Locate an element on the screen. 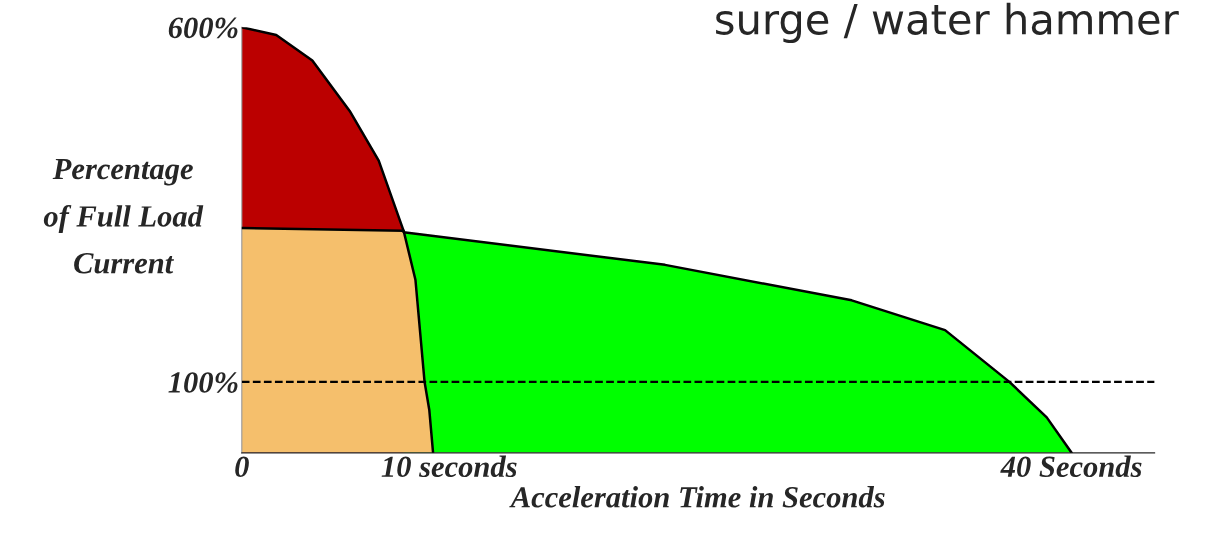 The image size is (1209, 534). y-axis-title: Percentage of Full Load Current is located at coordinates (123, 216).